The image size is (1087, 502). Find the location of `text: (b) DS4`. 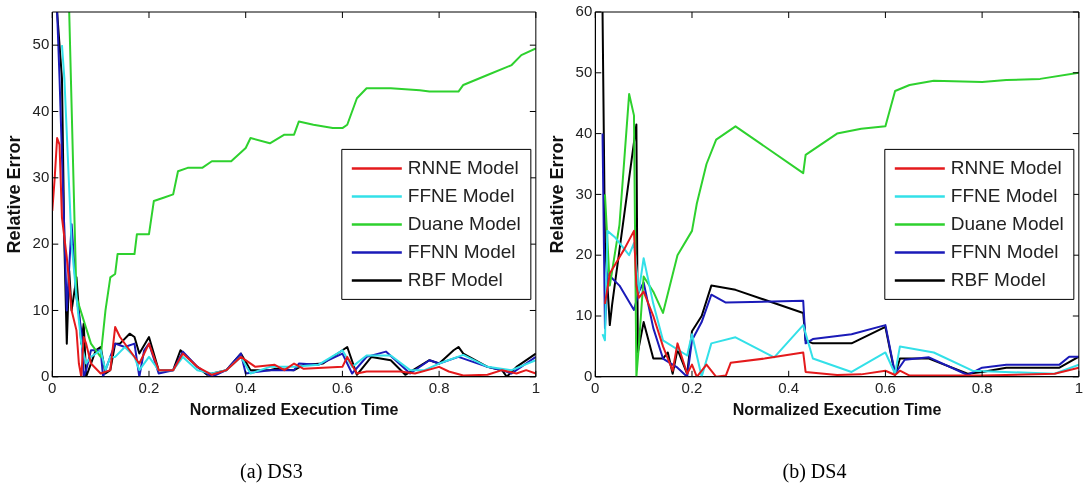

text: (b) DS4 is located at coordinates (814, 471).